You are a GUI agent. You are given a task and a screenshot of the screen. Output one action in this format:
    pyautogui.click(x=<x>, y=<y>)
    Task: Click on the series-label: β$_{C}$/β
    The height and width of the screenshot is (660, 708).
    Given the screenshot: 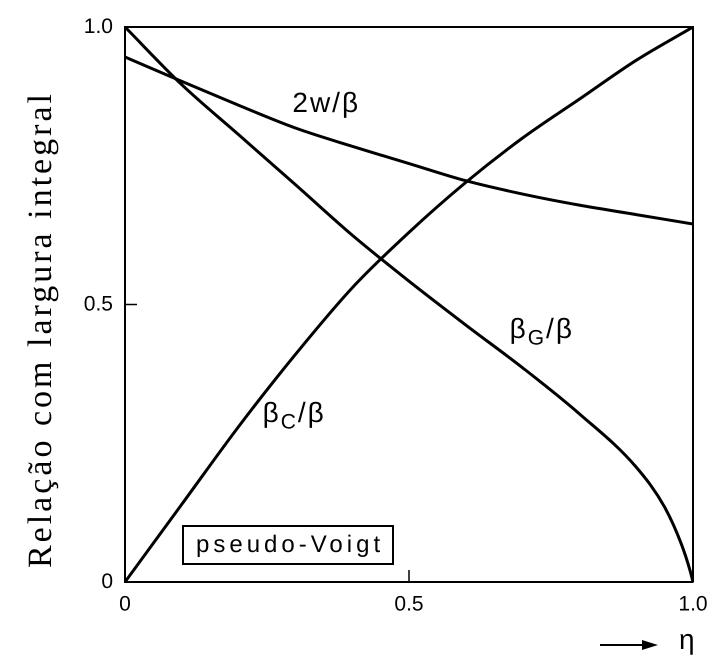 What is the action you would take?
    pyautogui.click(x=294, y=414)
    